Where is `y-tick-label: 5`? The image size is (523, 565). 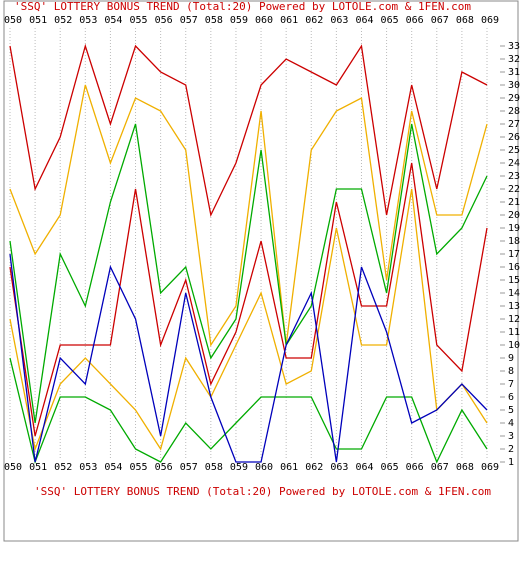 y-tick-label: 5 is located at coordinates (511, 410).